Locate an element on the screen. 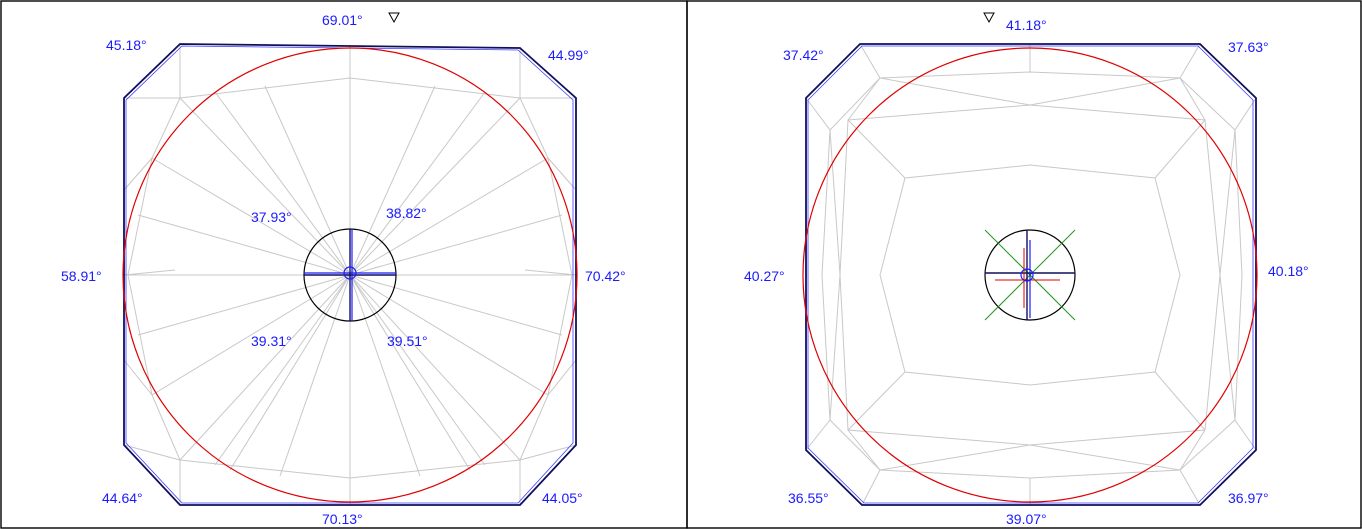 Image resolution: width=1362 pixels, height=529 pixels. pavilion-angle-top: 41.18° is located at coordinates (1026, 25).